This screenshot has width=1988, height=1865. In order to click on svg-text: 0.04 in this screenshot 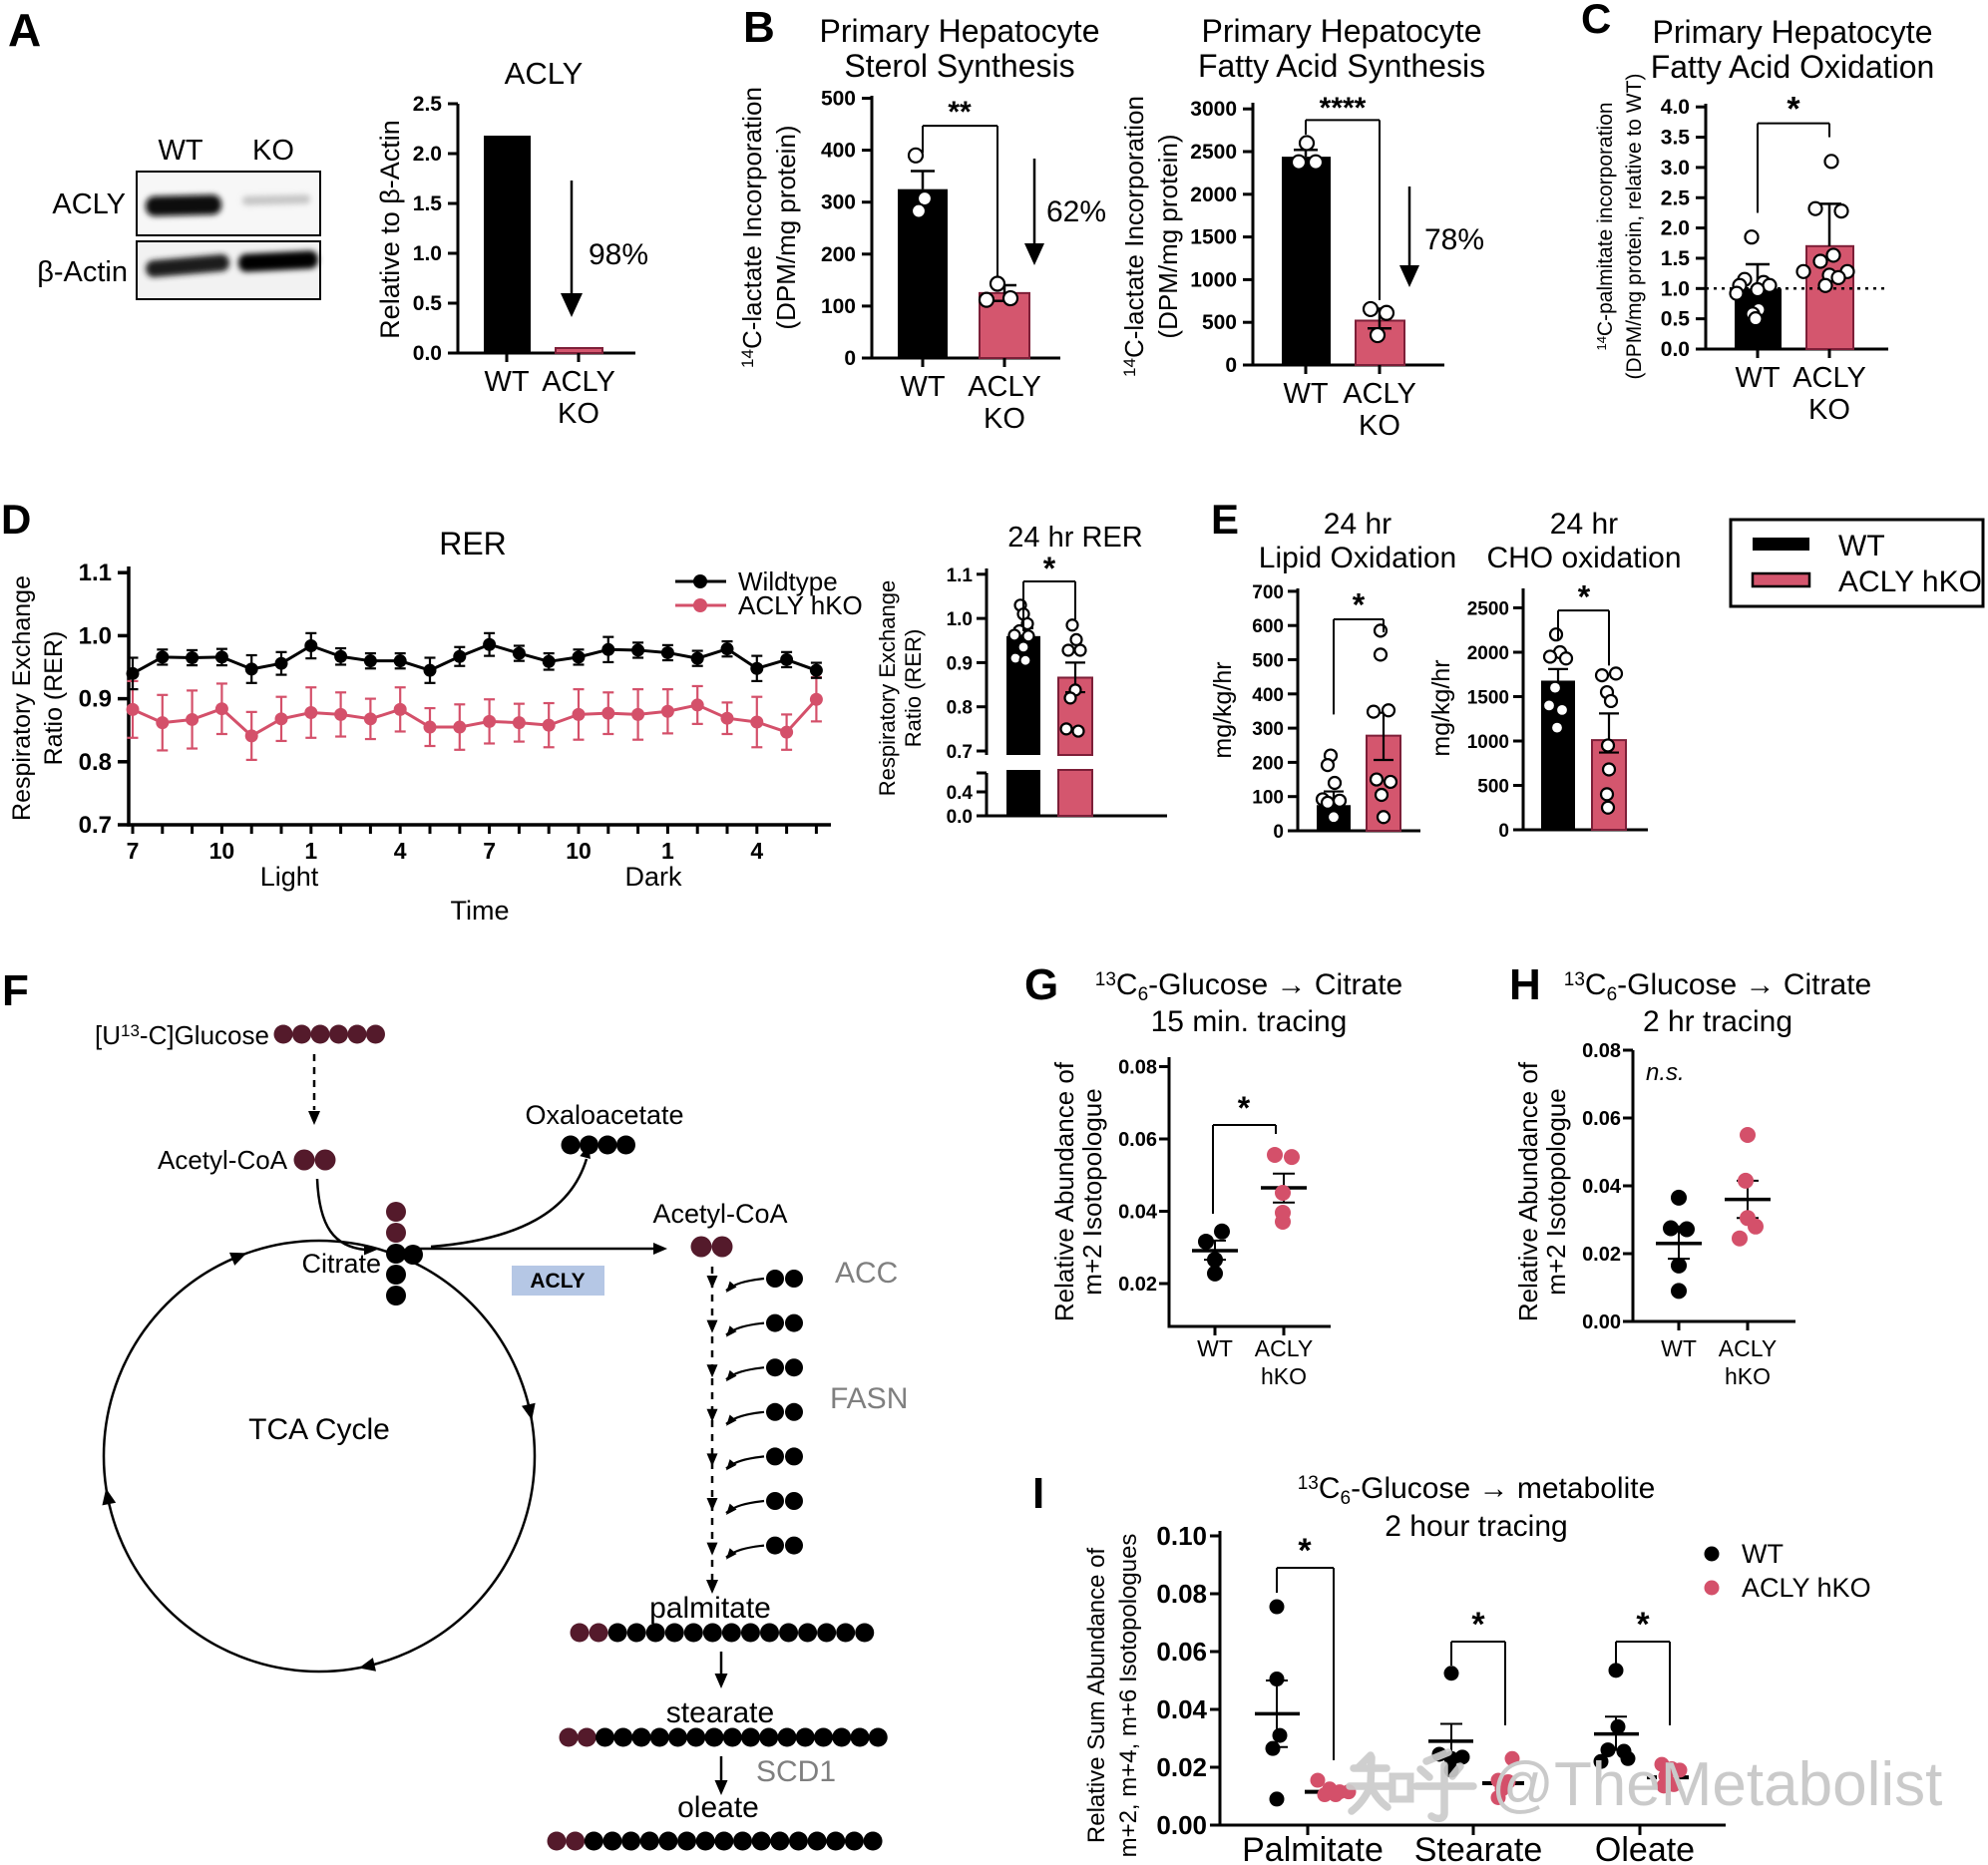, I will do `click(1181, 1709)`.